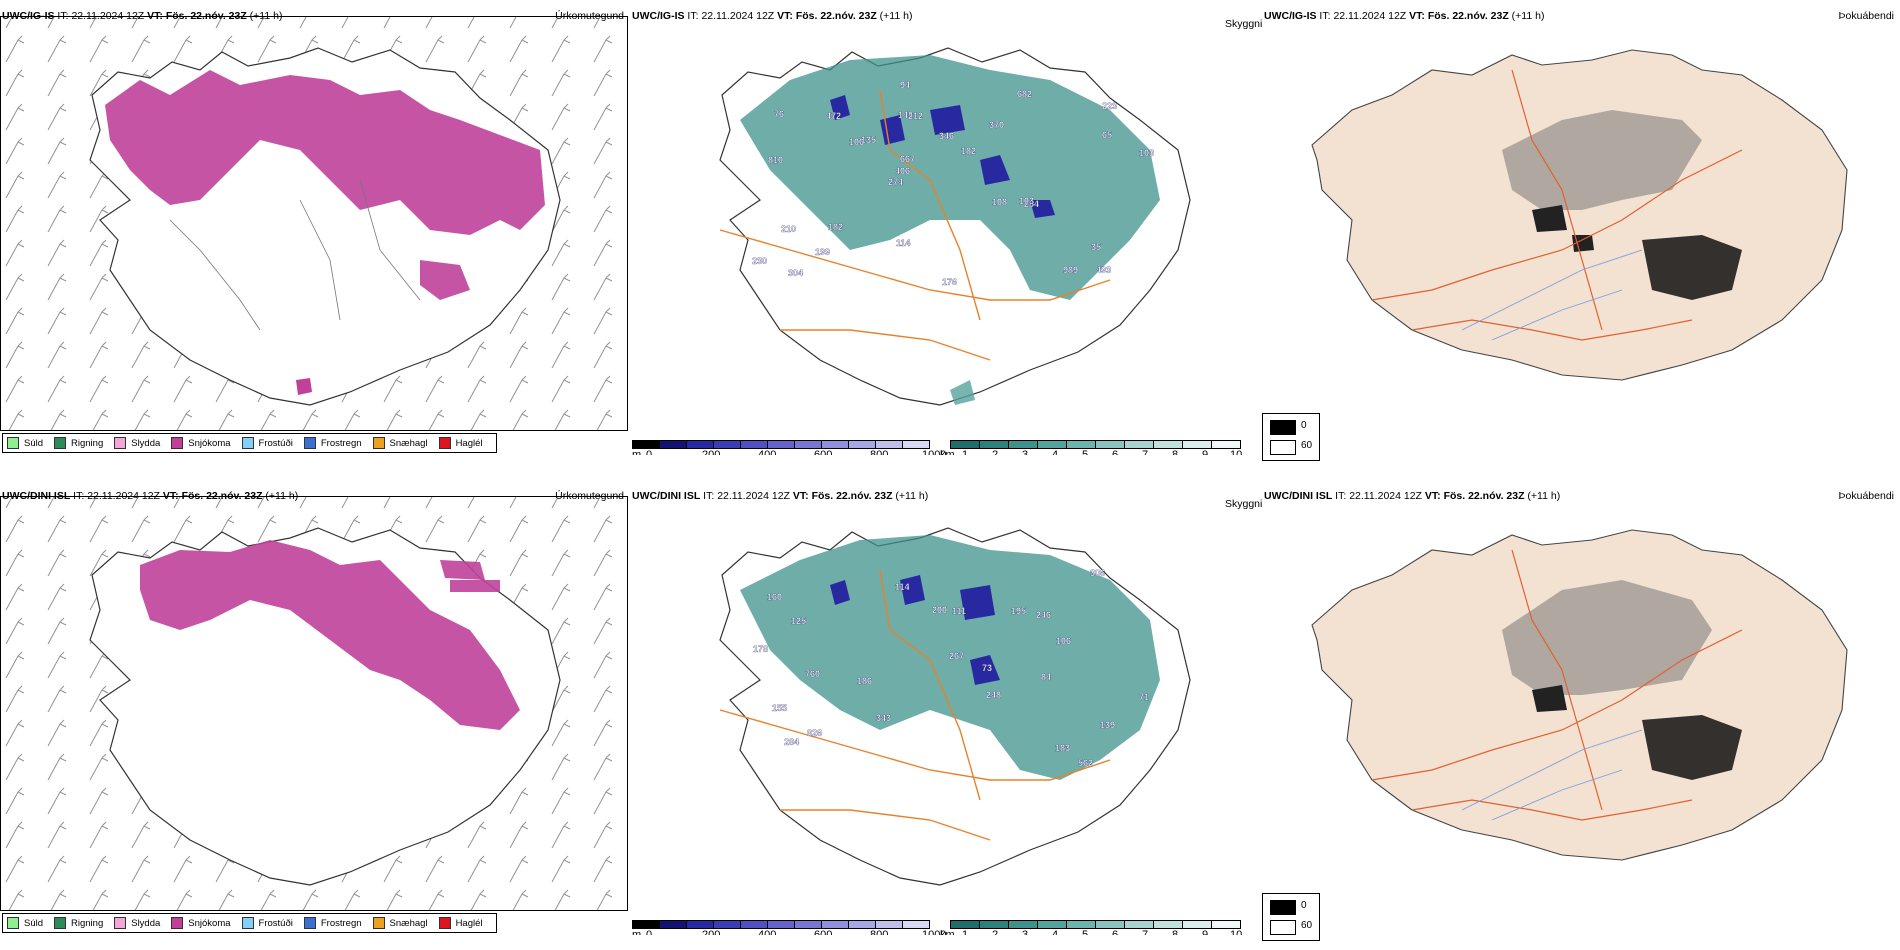  Describe the element at coordinates (1031, 204) in the screenshot. I see `height-label: 254` at that location.